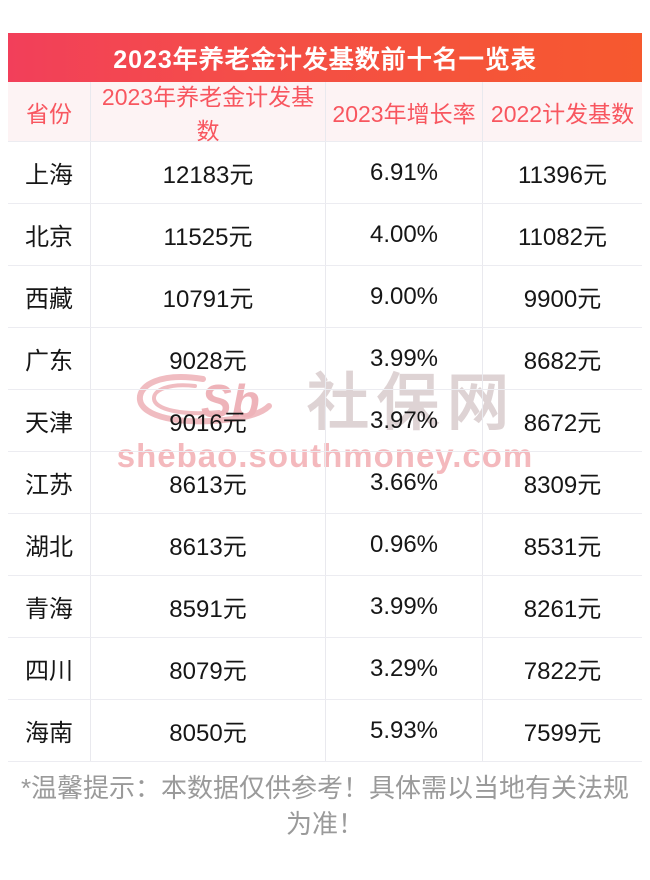  What do you see at coordinates (562, 358) in the screenshot?
I see `cell-base-2022: 8682元` at bounding box center [562, 358].